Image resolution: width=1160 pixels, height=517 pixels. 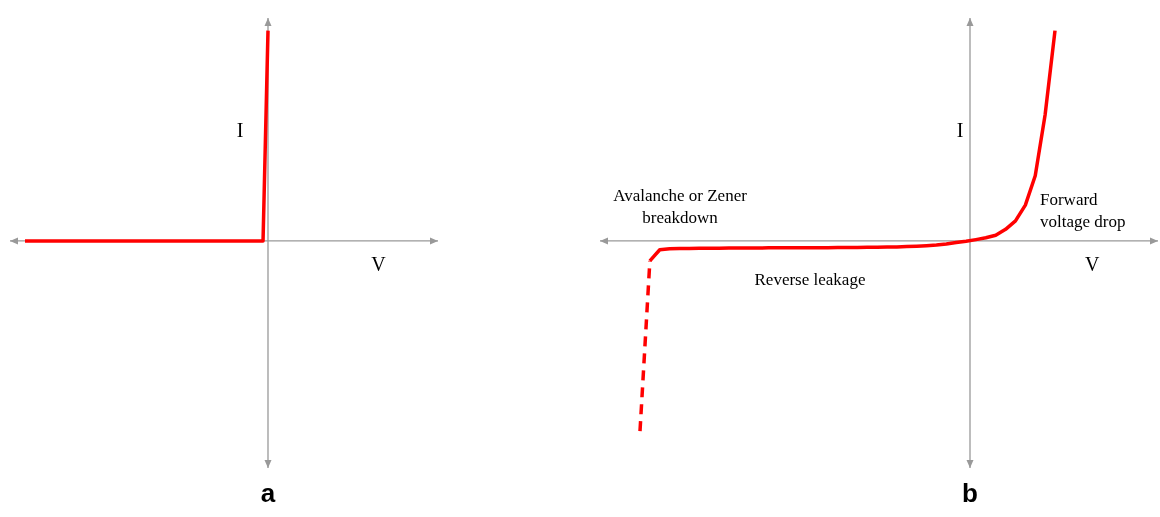 What do you see at coordinates (970, 493) in the screenshot?
I see `text: b` at bounding box center [970, 493].